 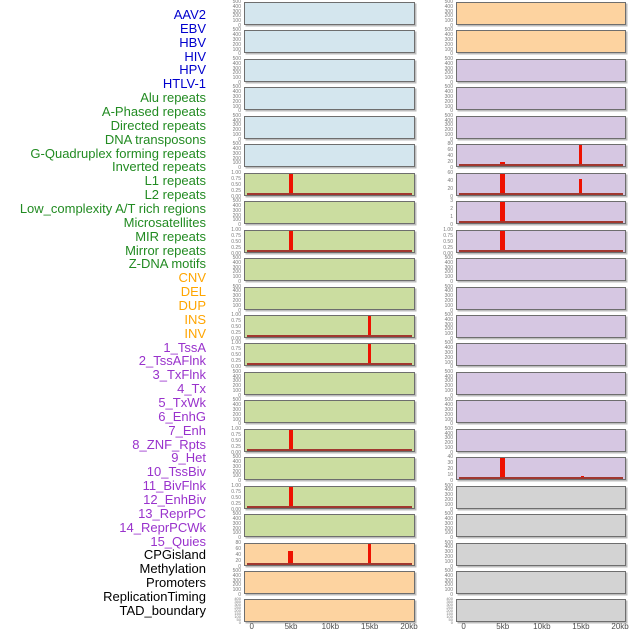 What do you see at coordinates (176, 472) in the screenshot?
I see `track-label: 10_TssBiv` at bounding box center [176, 472].